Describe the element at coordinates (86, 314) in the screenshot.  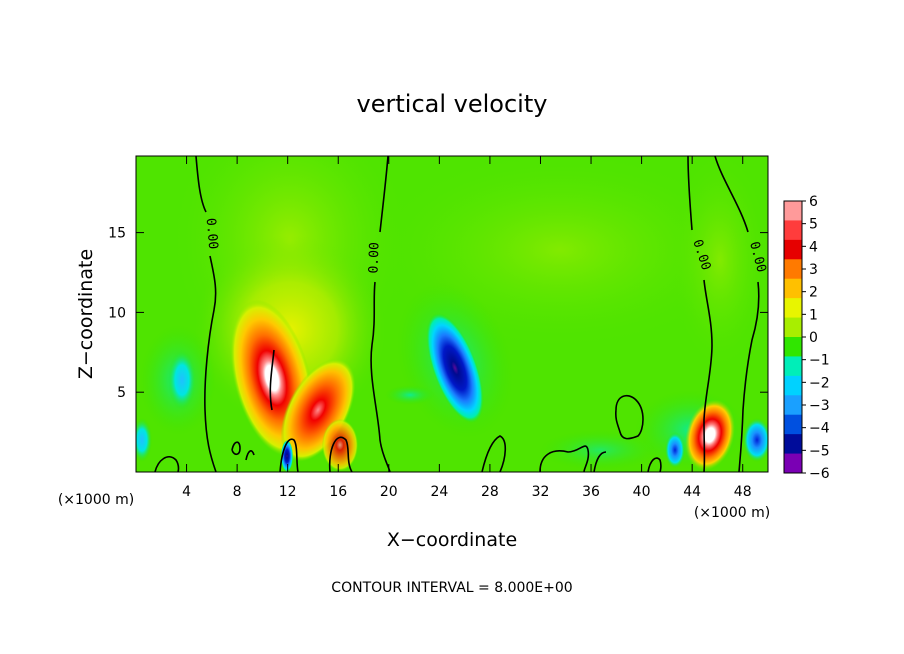
I see `y-axis-title: Z−coordinate` at that location.